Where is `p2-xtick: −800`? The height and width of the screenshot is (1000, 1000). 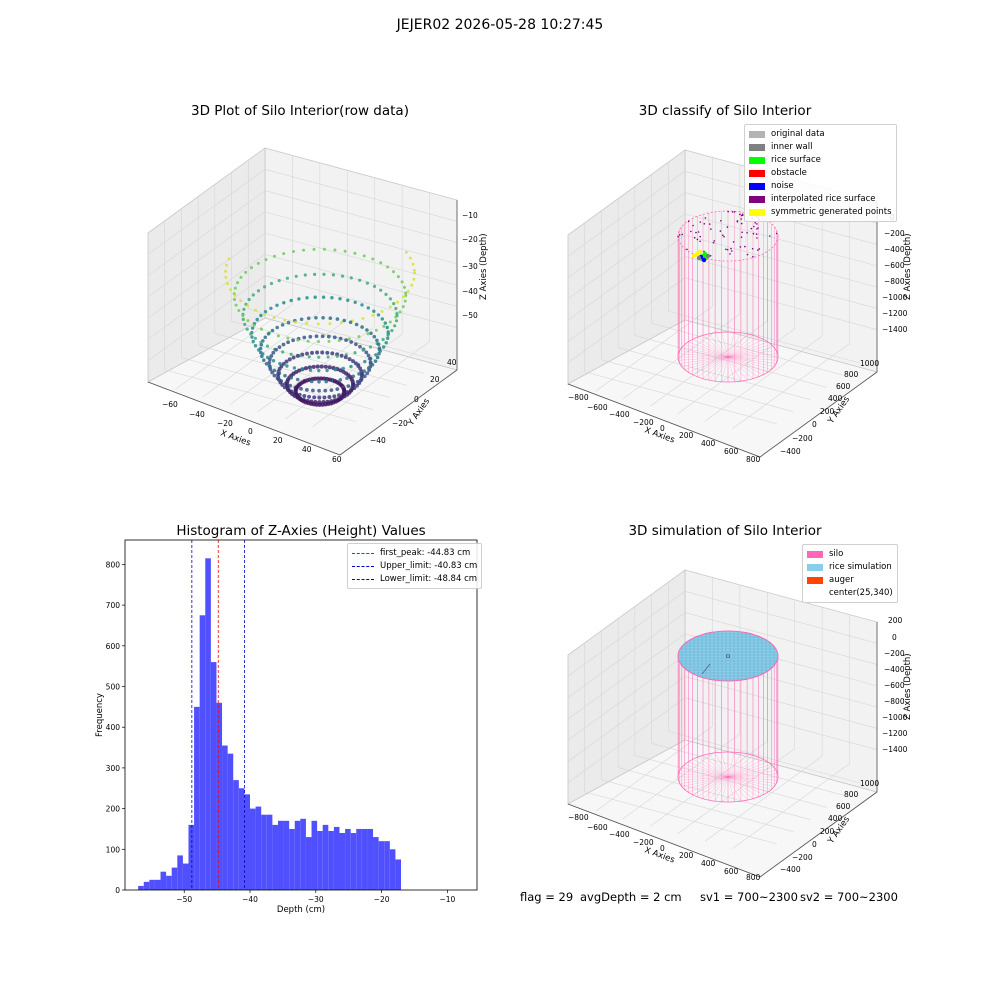 p2-xtick: −800 is located at coordinates (578, 397).